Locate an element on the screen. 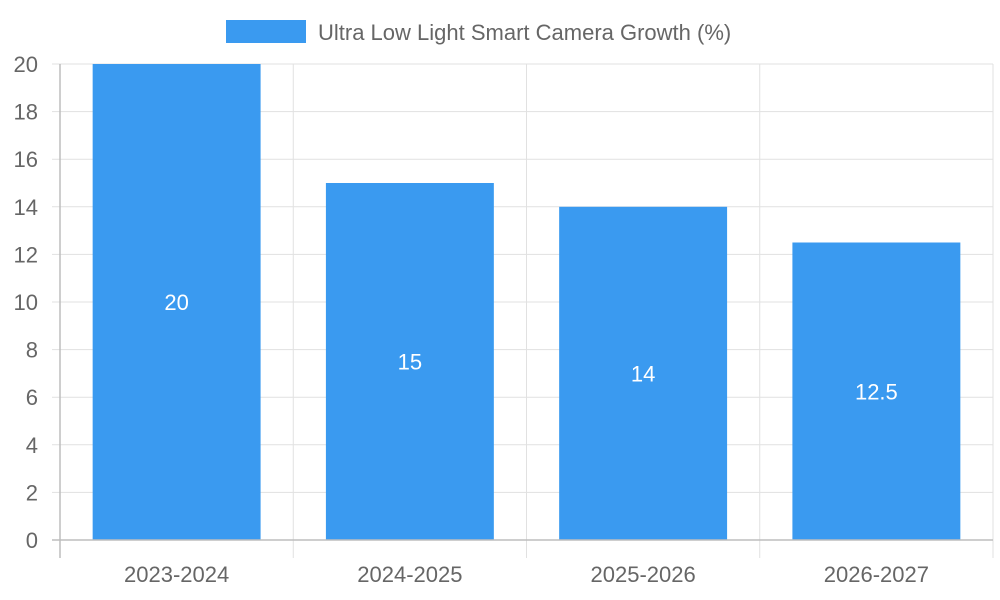  legend-swatch is located at coordinates (266, 31).